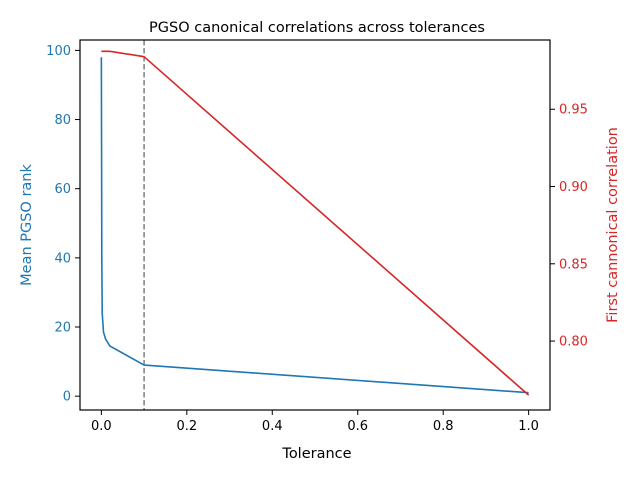  What do you see at coordinates (272, 426) in the screenshot?
I see `x-tick-label: 0.4` at bounding box center [272, 426].